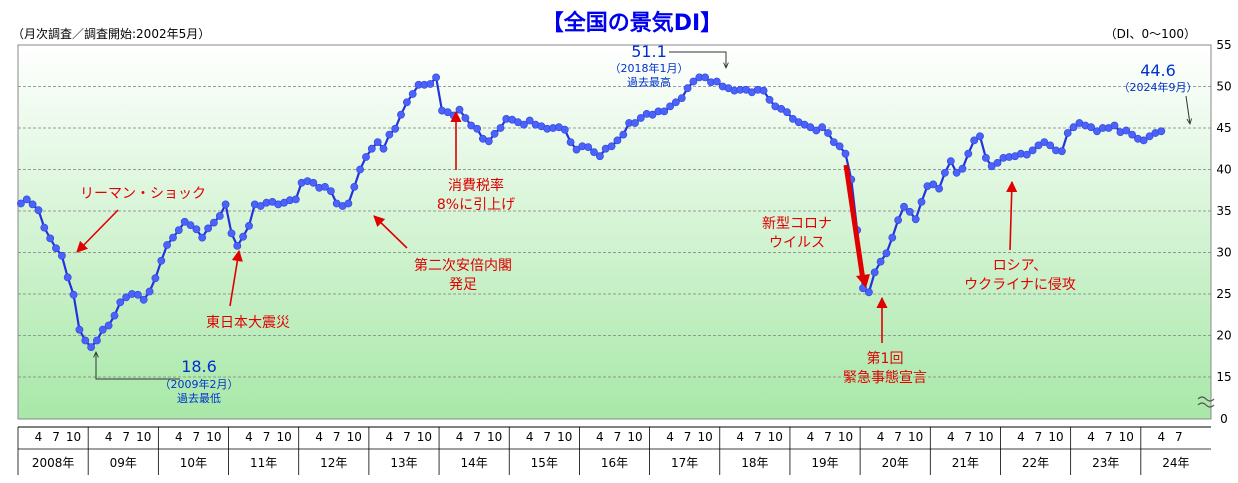 The width and height of the screenshot is (1238, 483). I want to click on year-label: 15年, so click(544, 463).